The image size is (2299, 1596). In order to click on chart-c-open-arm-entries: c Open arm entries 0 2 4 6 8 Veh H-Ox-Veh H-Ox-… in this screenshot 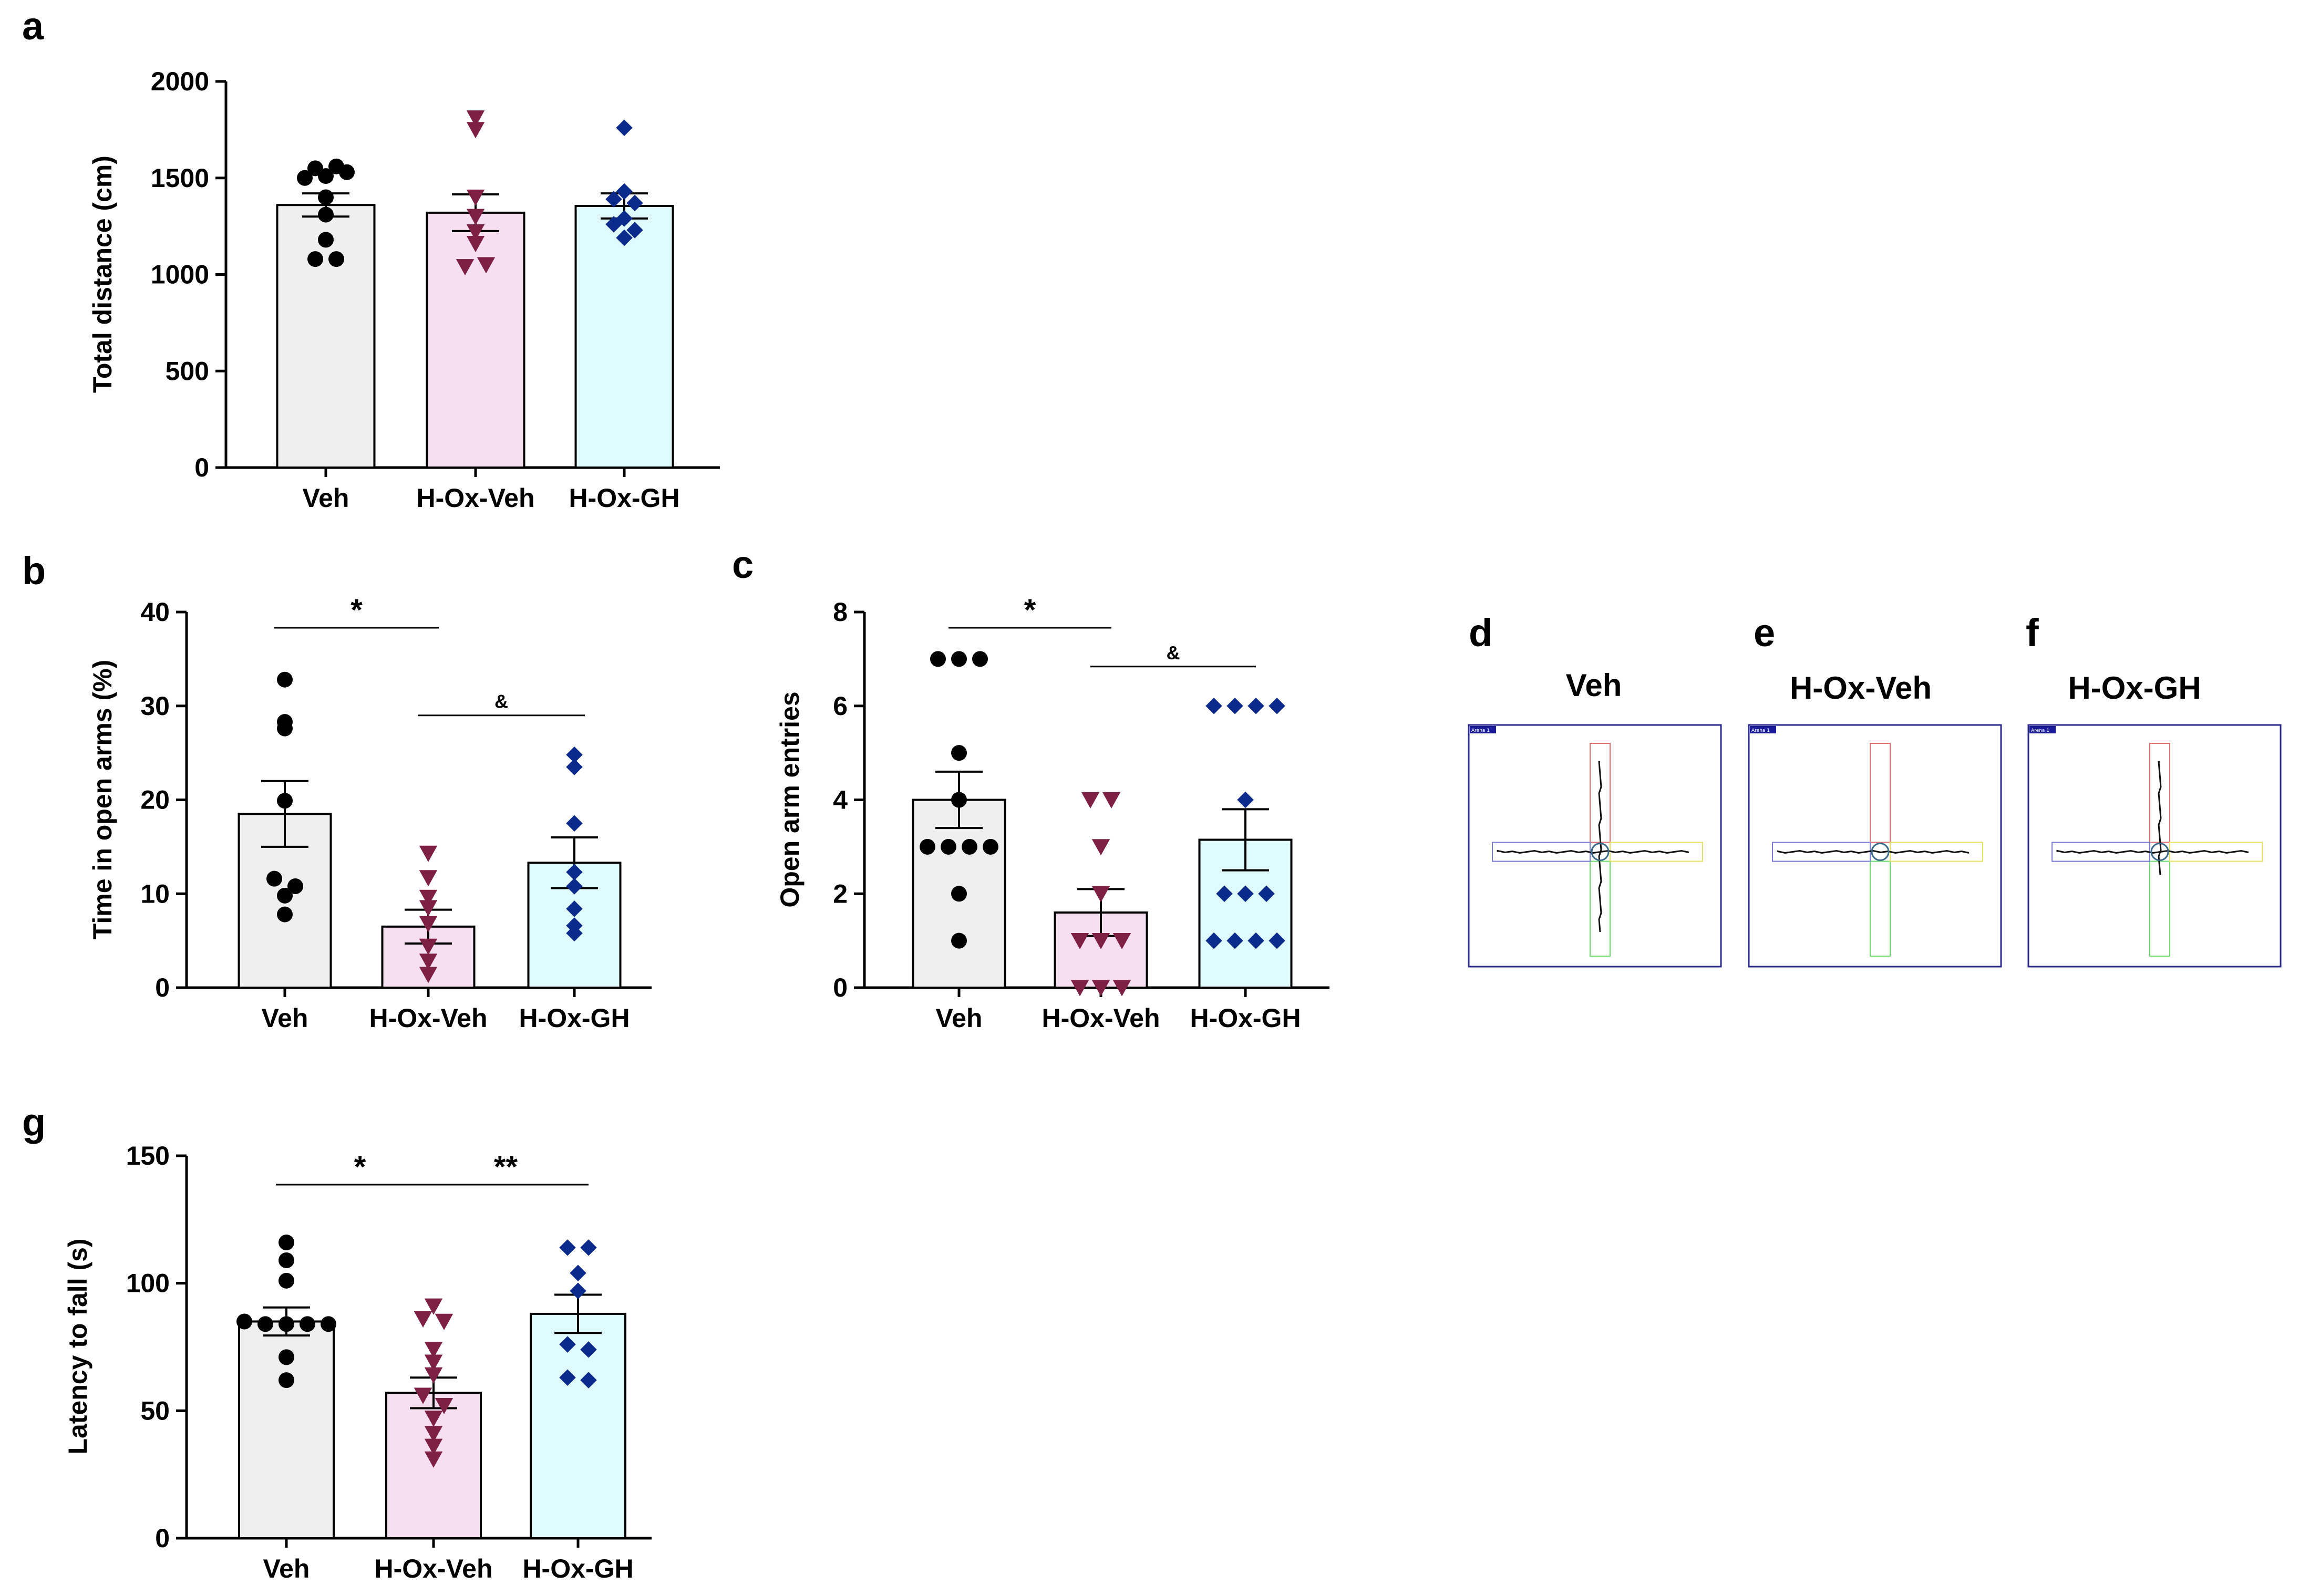, I will do `click(1031, 788)`.